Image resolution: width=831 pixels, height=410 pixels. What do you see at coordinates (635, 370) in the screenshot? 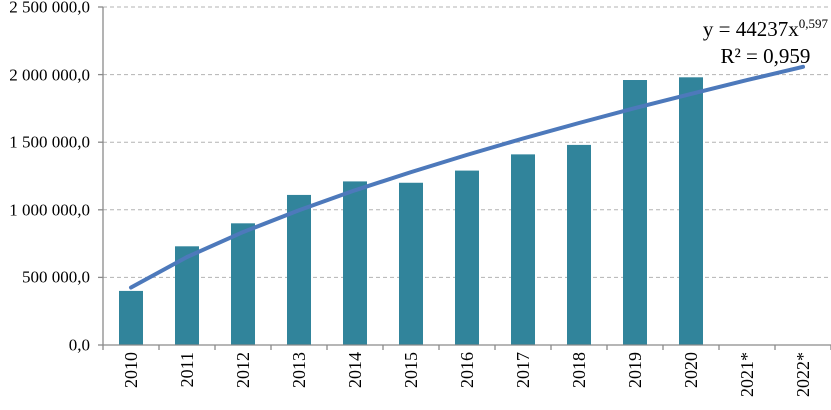
I see `x-axis-label-2019: 2019` at bounding box center [635, 370].